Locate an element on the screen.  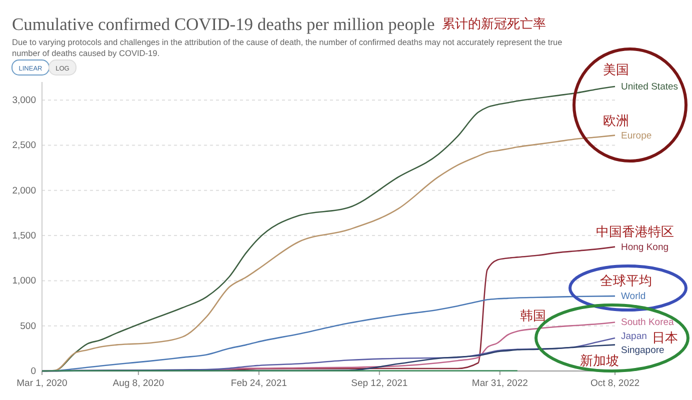
x-tick-label: Oct 8, 2022 is located at coordinates (615, 383).